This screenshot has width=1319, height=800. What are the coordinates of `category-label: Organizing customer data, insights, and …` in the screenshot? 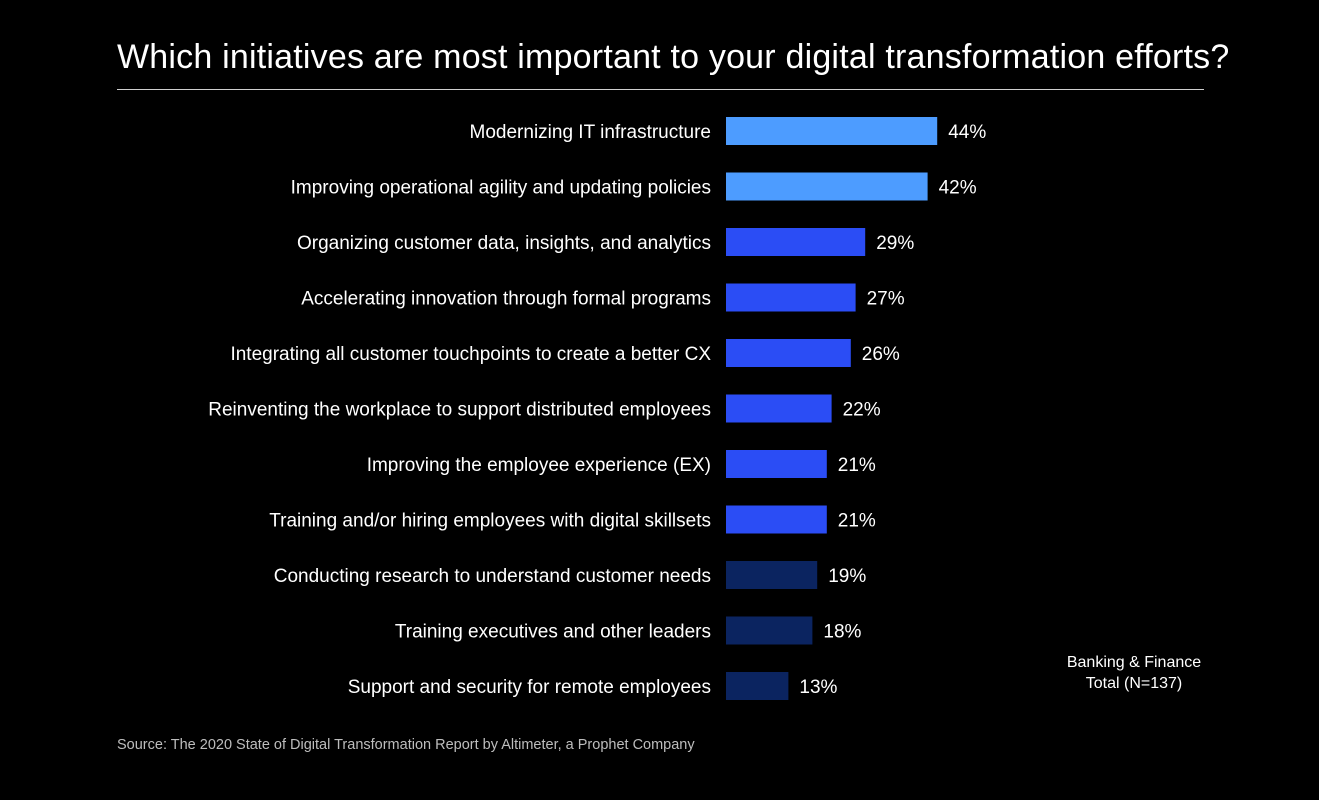 It's located at (504, 243).